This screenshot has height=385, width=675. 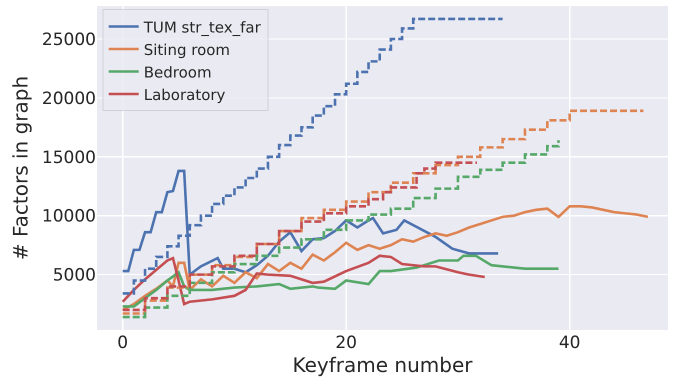 What do you see at coordinates (202, 27) in the screenshot?
I see `legend-label: TUM str_tex_far` at bounding box center [202, 27].